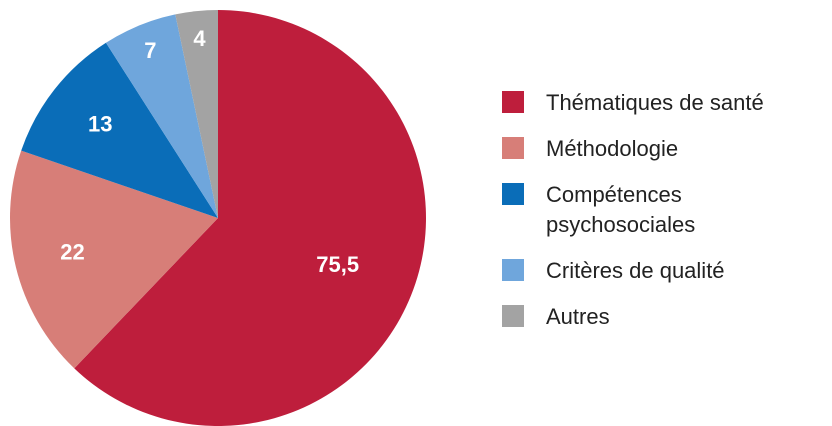 Image resolution: width=832 pixels, height=426 pixels. Describe the element at coordinates (612, 148) in the screenshot. I see `legend-label: Méthodologie` at that location.